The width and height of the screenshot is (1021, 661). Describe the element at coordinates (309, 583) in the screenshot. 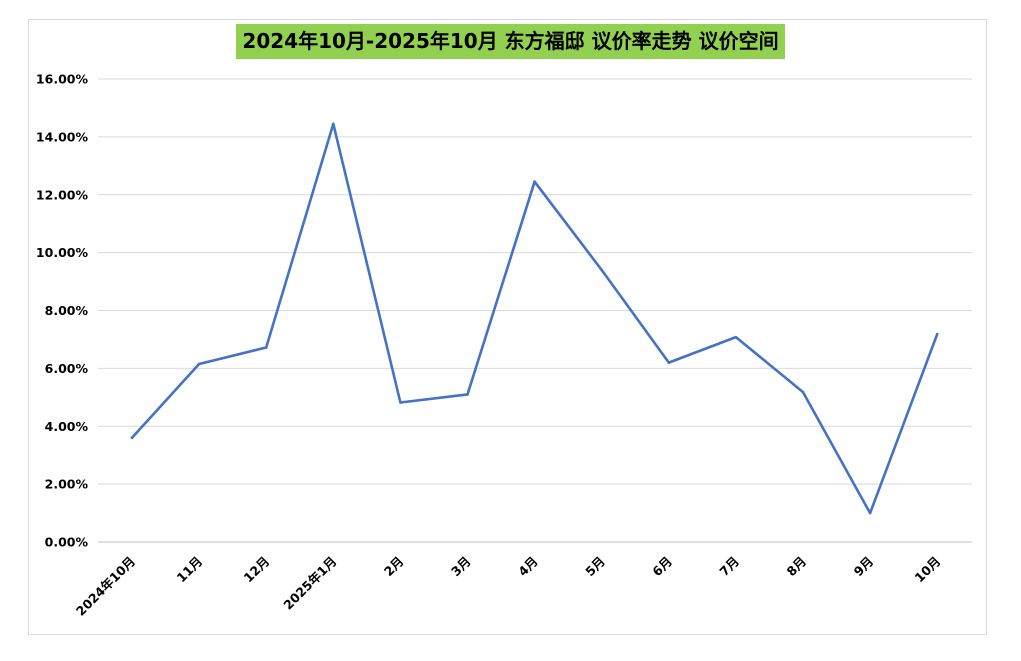

I see `x-tick-label: 2025年1月` at that location.